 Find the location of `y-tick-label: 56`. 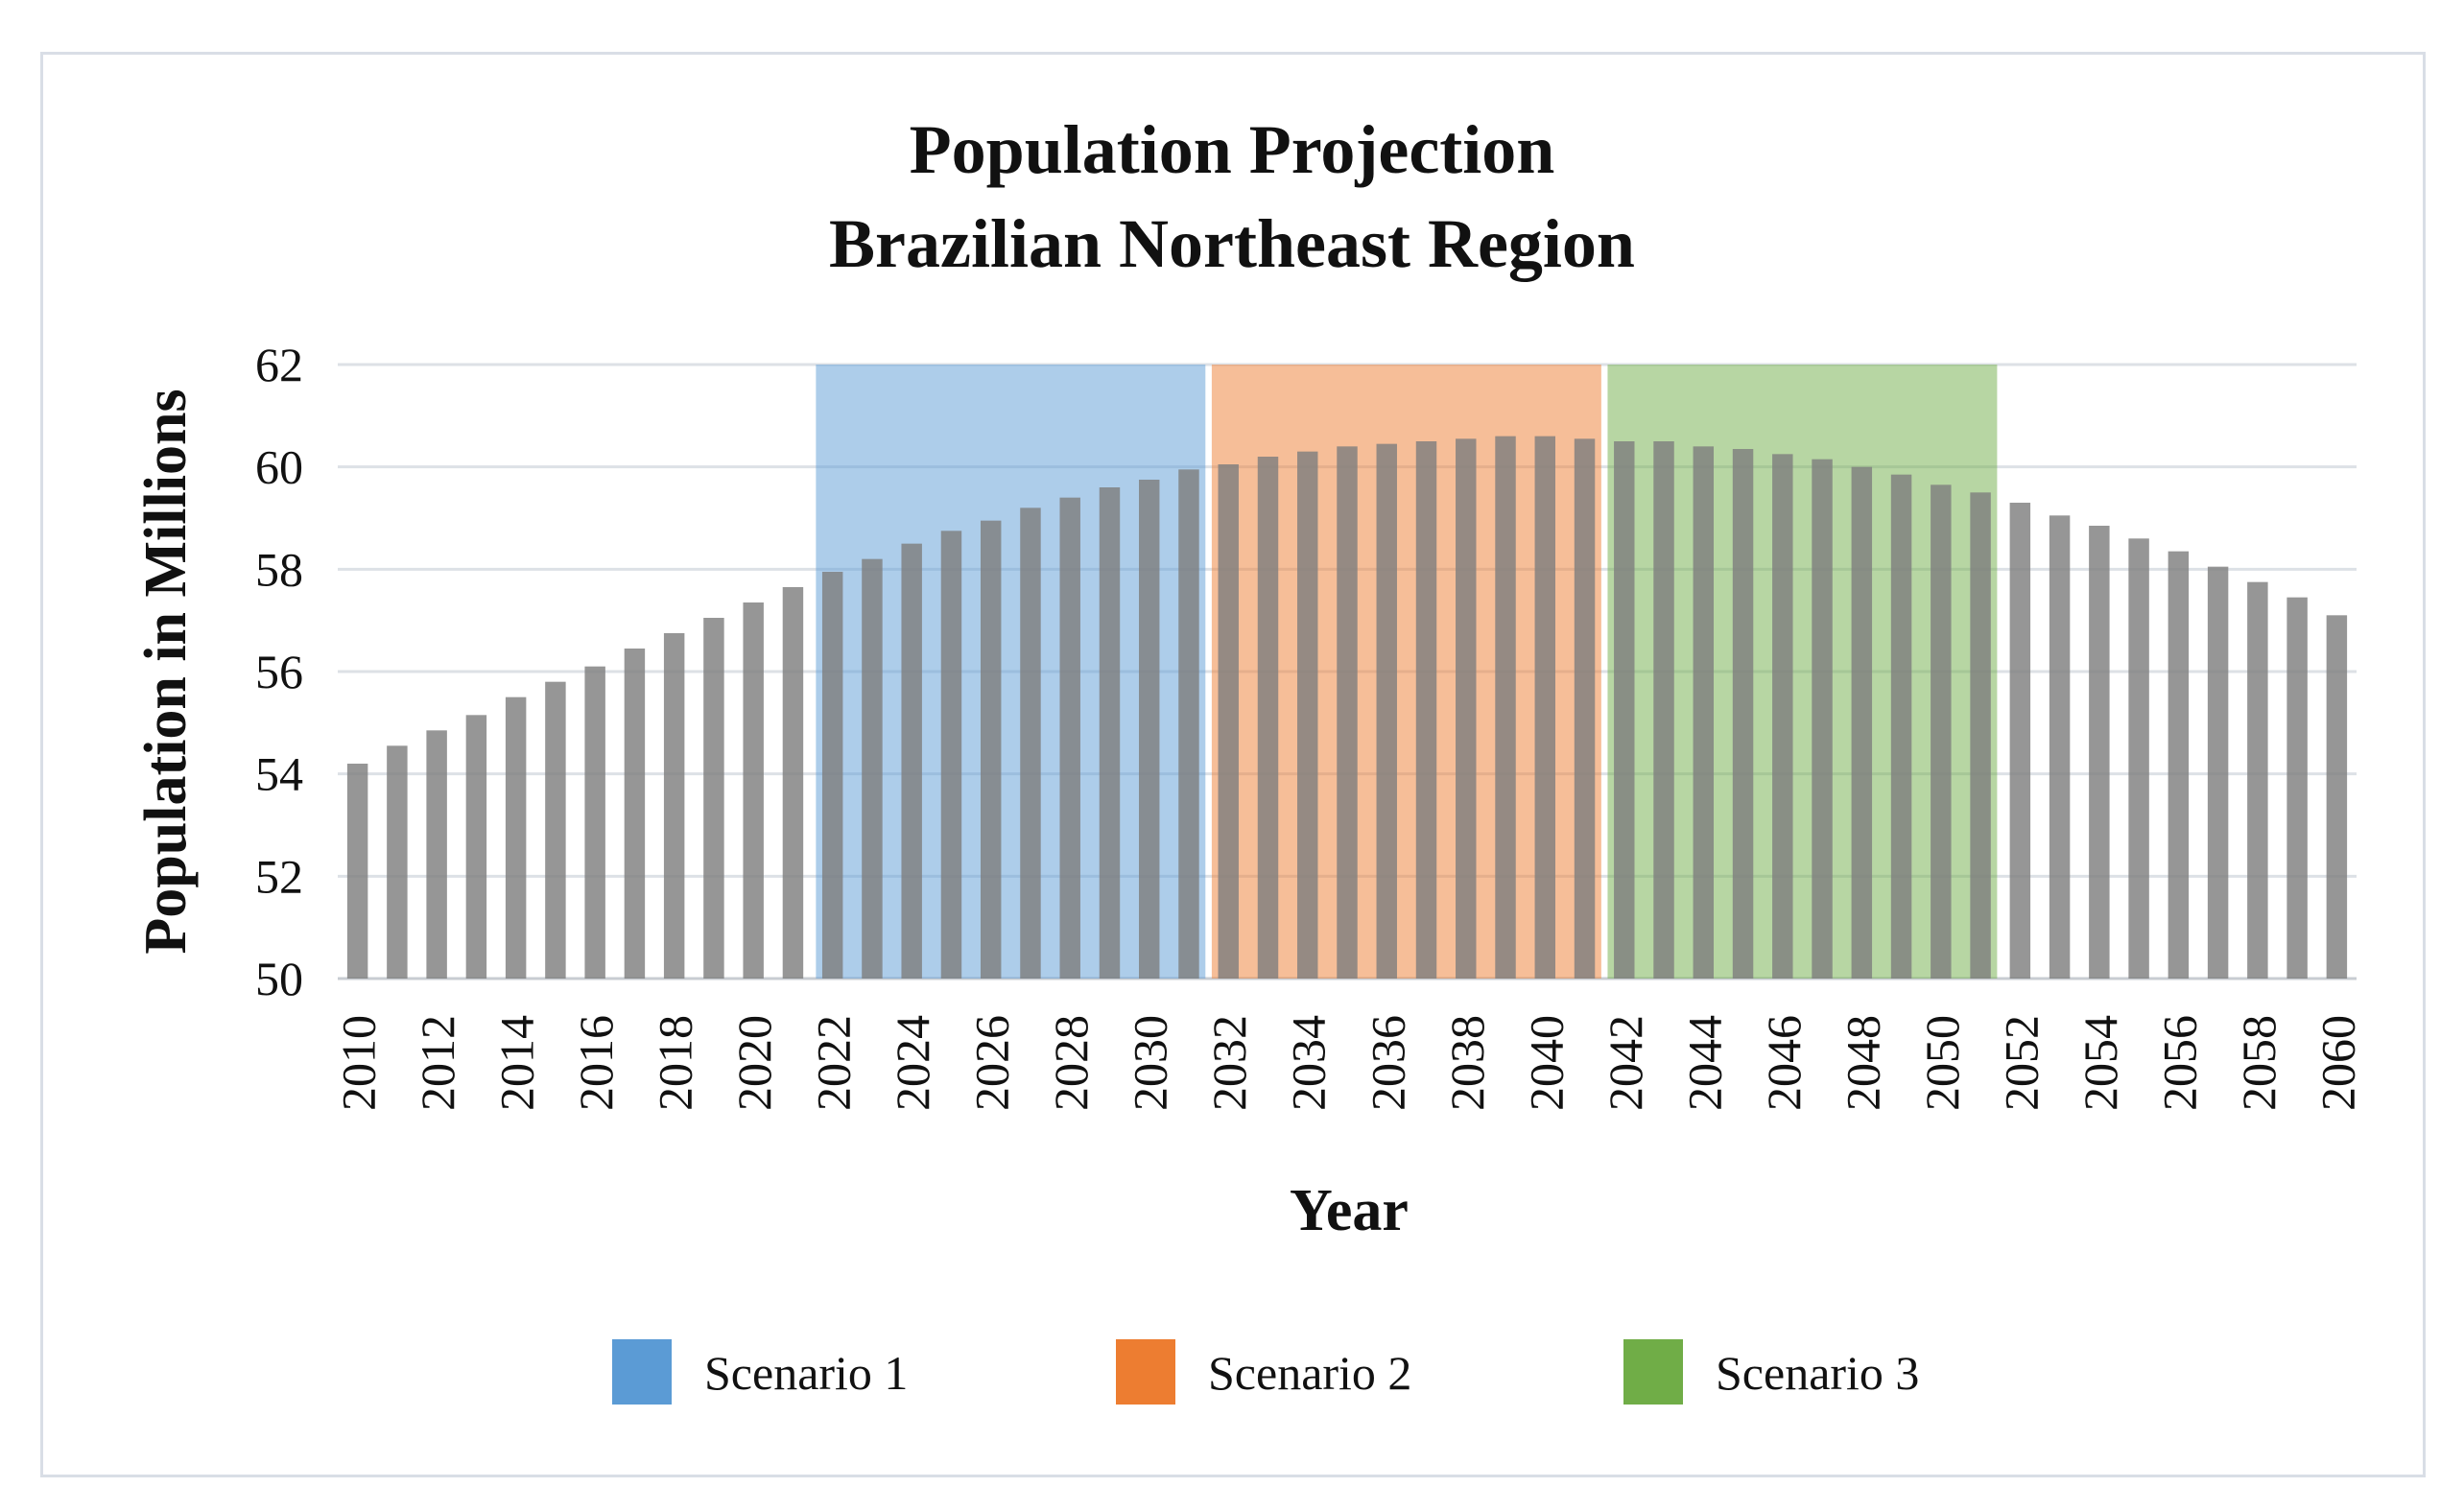

y-tick-label: 56 is located at coordinates (279, 671).